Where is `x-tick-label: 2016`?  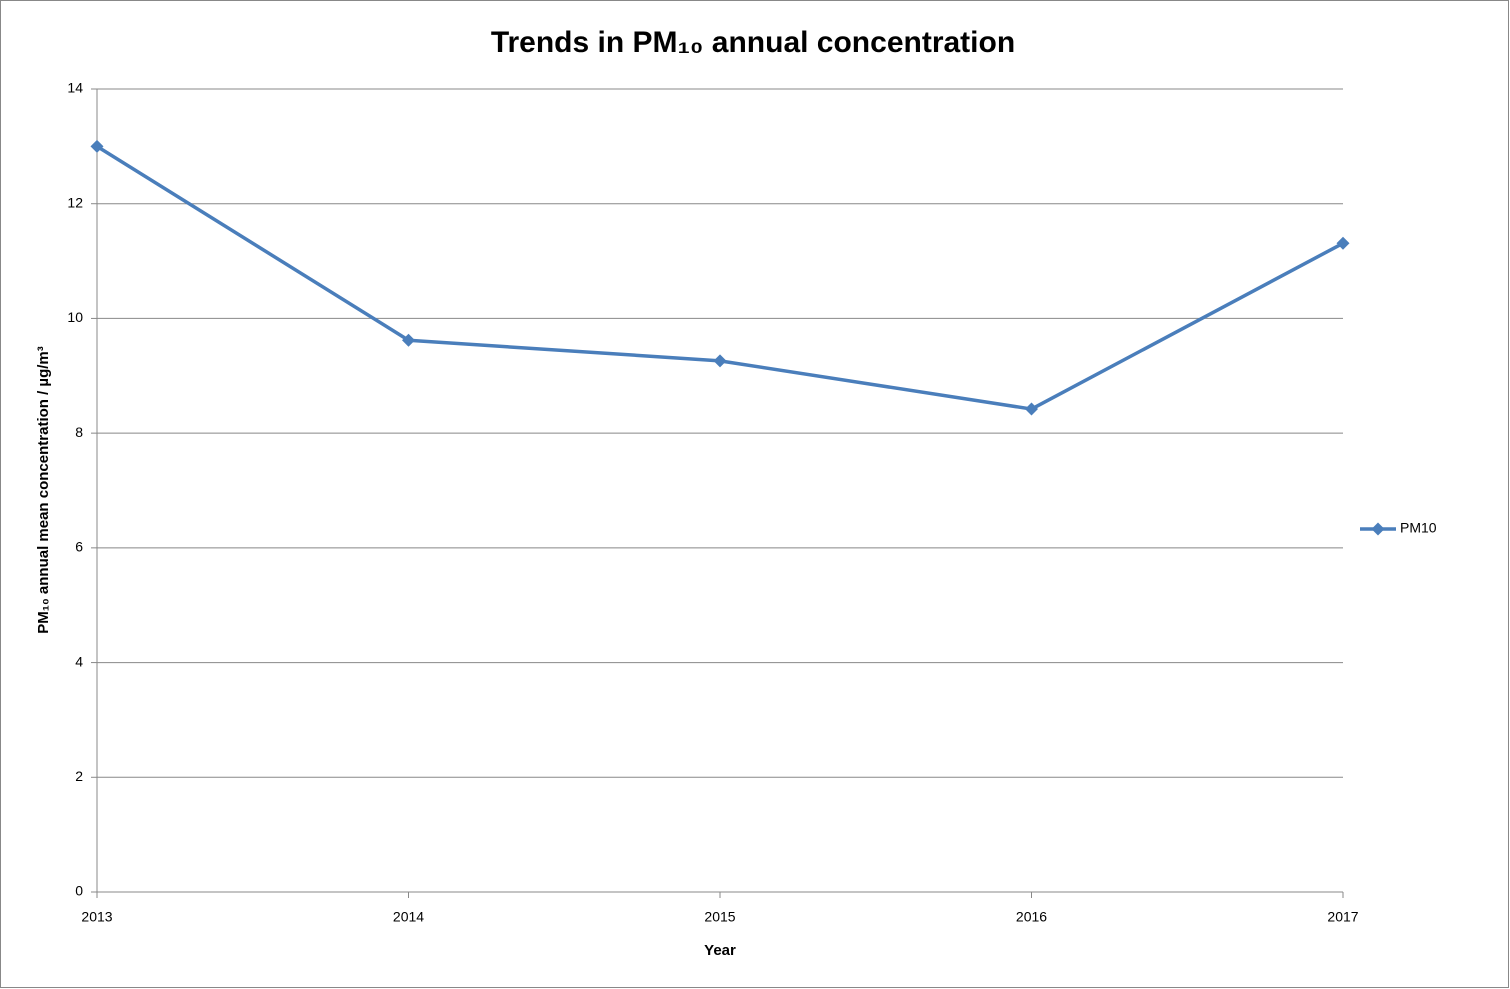 x-tick-label: 2016 is located at coordinates (1031, 917).